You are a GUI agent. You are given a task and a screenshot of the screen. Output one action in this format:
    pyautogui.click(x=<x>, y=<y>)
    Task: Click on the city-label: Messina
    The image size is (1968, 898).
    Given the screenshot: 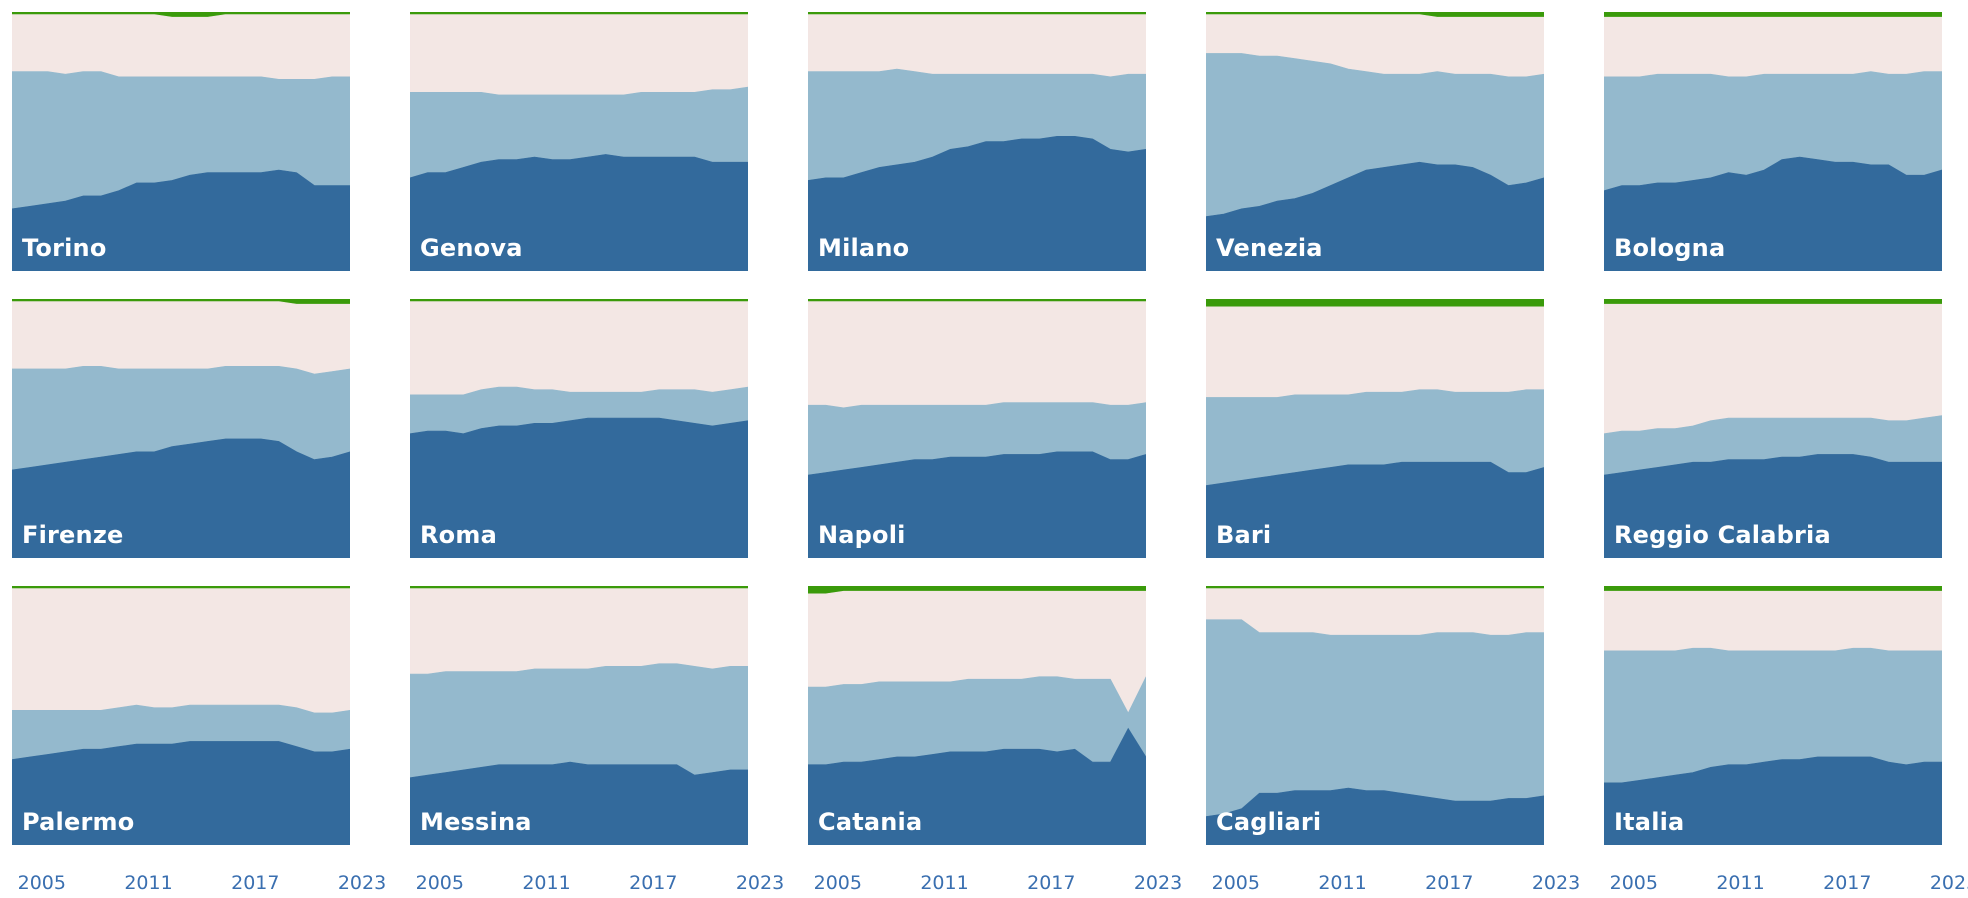 What is the action you would take?
    pyautogui.click(x=476, y=822)
    